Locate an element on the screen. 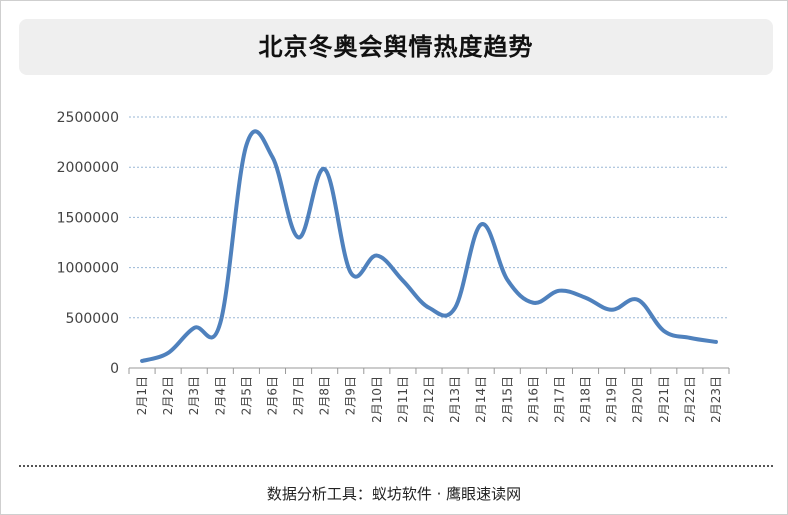  y-tick-label: 0 is located at coordinates (114, 369).